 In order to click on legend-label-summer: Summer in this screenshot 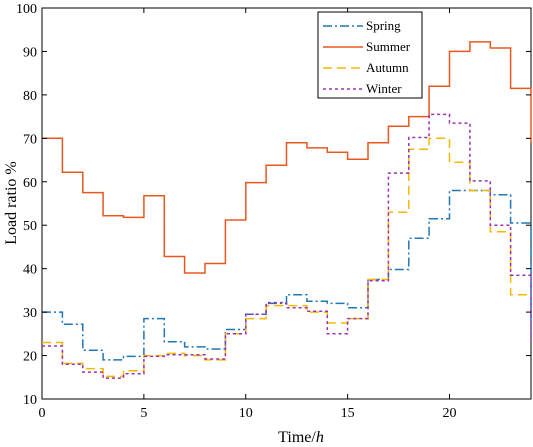, I will do `click(388, 46)`.